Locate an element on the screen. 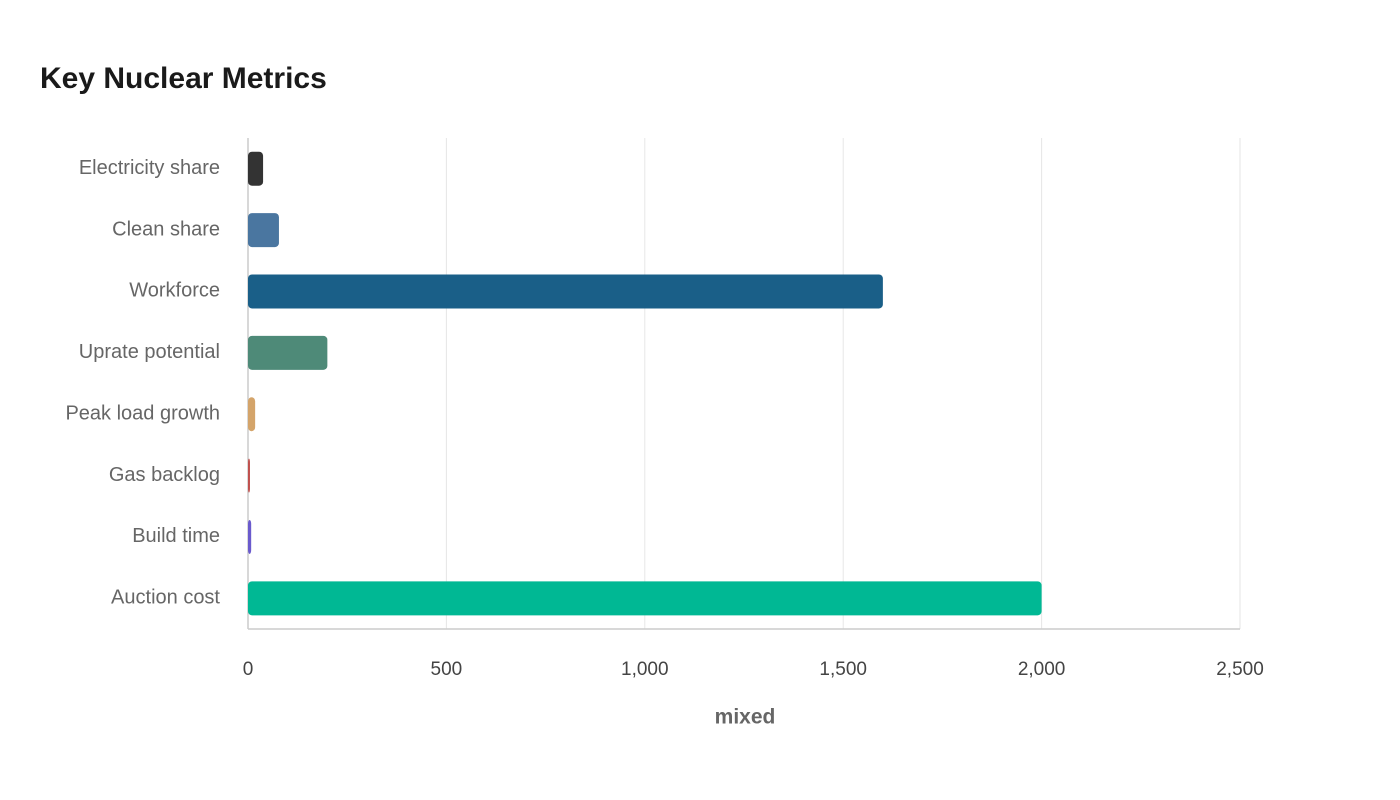 Image resolution: width=1400 pixels, height=800 pixels. y-tick-label: Electricity share is located at coordinates (149, 168).